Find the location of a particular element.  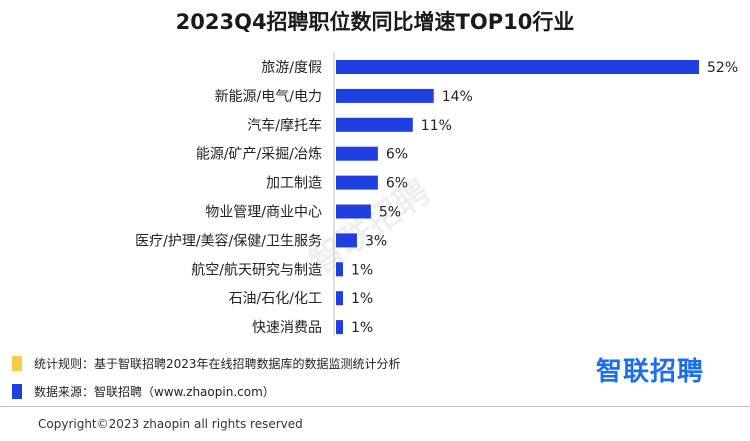

category-label: 能源/矿产/采掘/冶炼 is located at coordinates (259, 155).